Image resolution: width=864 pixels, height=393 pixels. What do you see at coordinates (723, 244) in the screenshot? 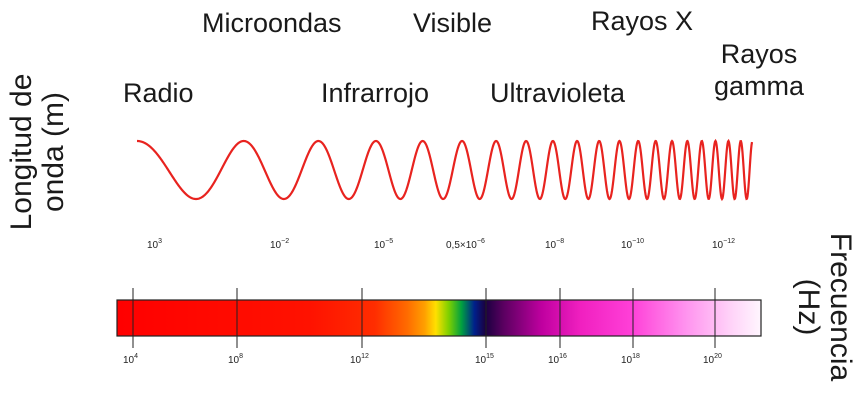
I see `wavelength-tick: 10⁻¹²` at bounding box center [723, 244].